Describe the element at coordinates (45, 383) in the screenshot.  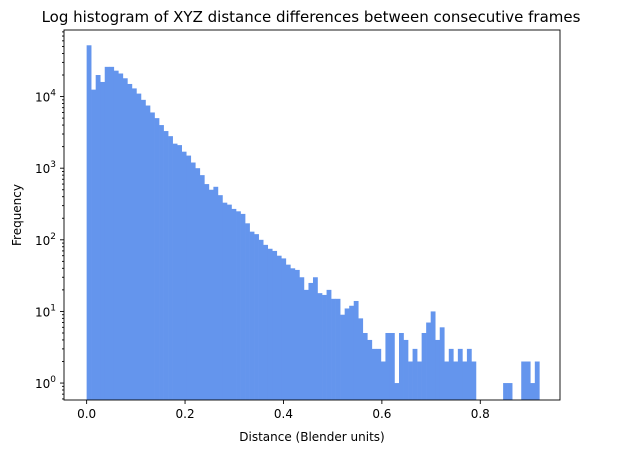
I see `y-tick-label: 10⁰` at that location.